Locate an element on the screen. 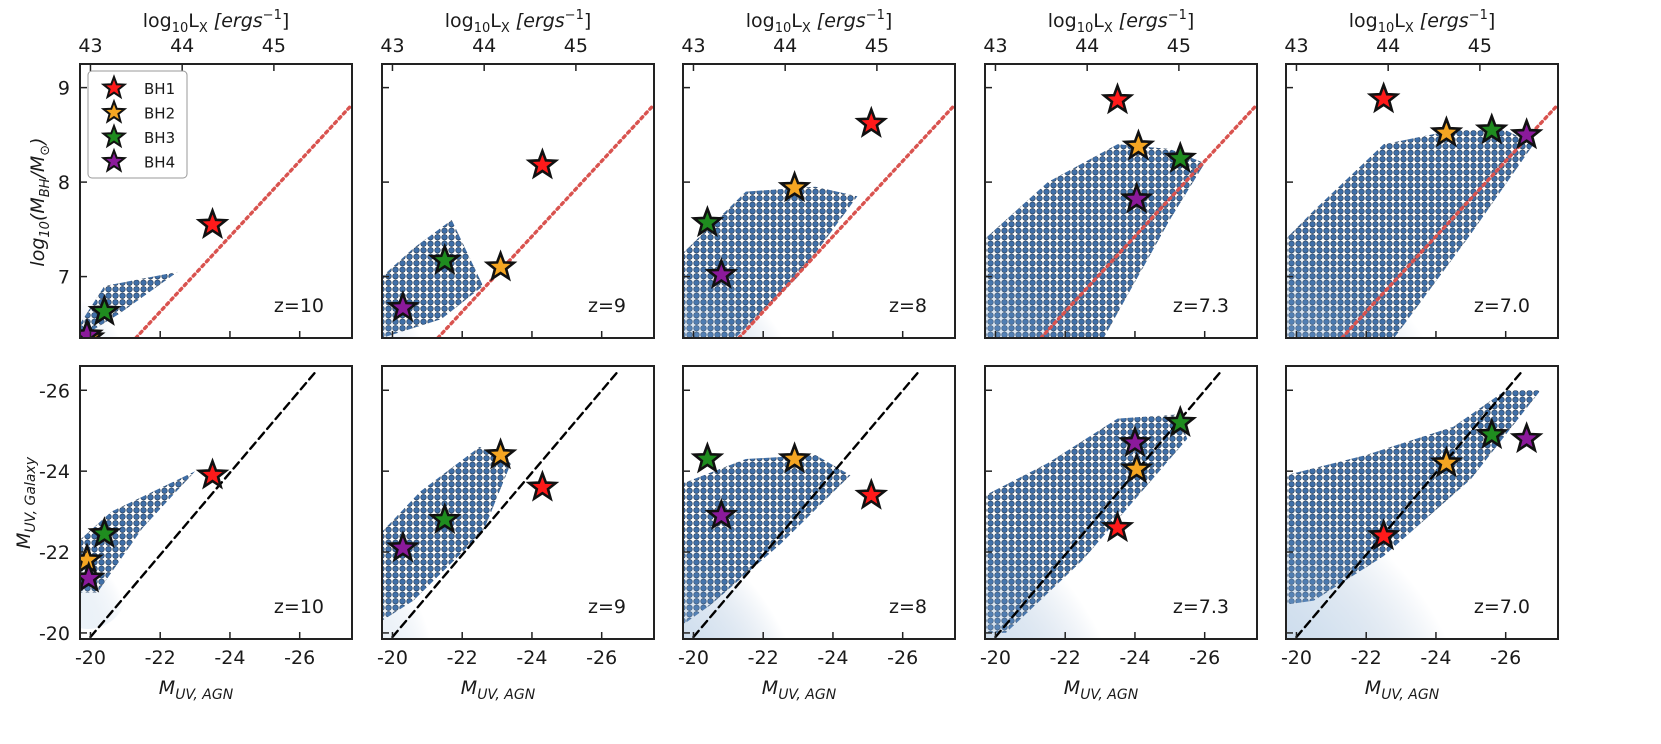  axis-title-part: /M is located at coordinates (38, 168).